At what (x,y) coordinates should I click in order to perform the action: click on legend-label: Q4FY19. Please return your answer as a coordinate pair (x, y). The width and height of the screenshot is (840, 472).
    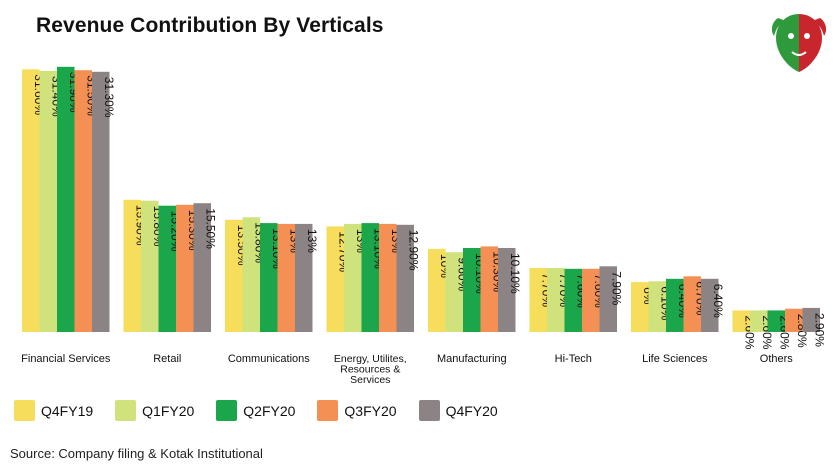
    Looking at the image, I should click on (67, 410).